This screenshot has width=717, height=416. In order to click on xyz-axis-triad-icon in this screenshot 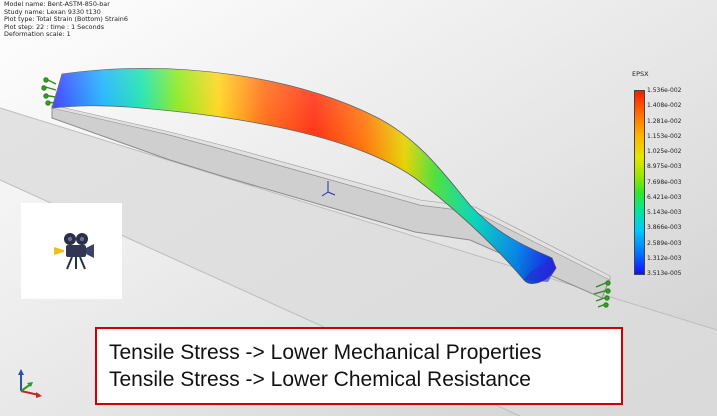, I will do `click(30, 383)`.